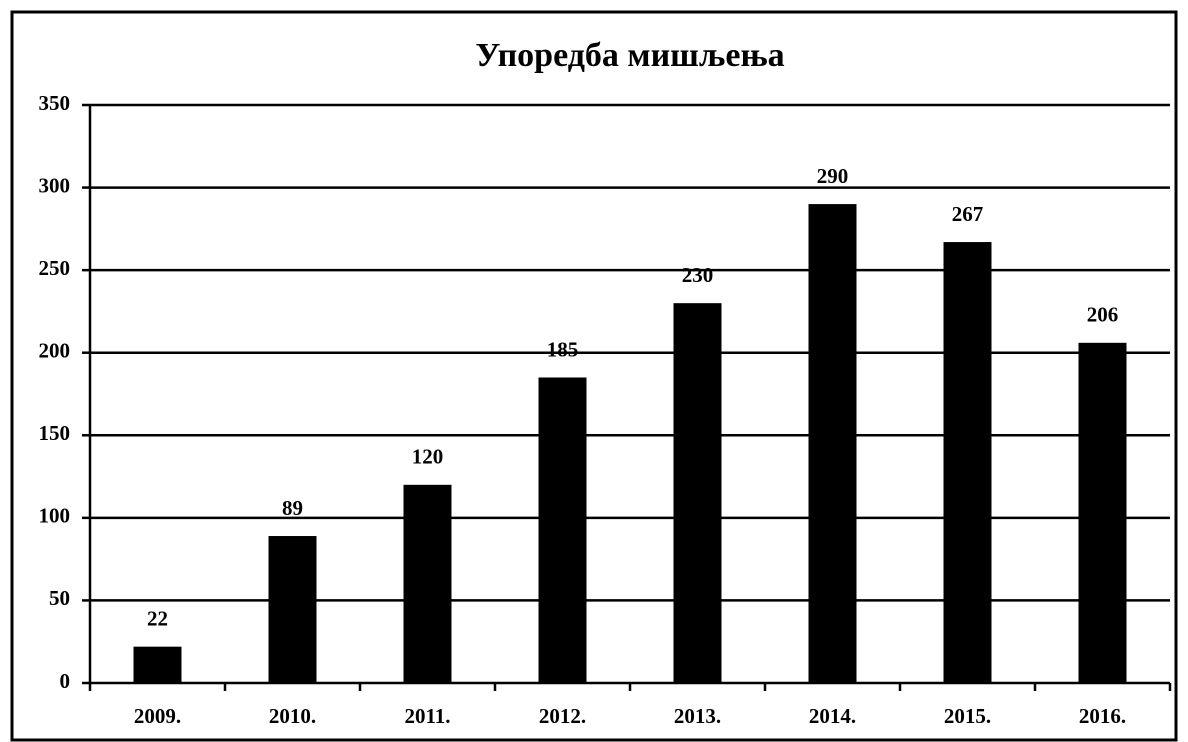 This screenshot has width=1188, height=742. I want to click on data-label: 206, so click(1103, 315).